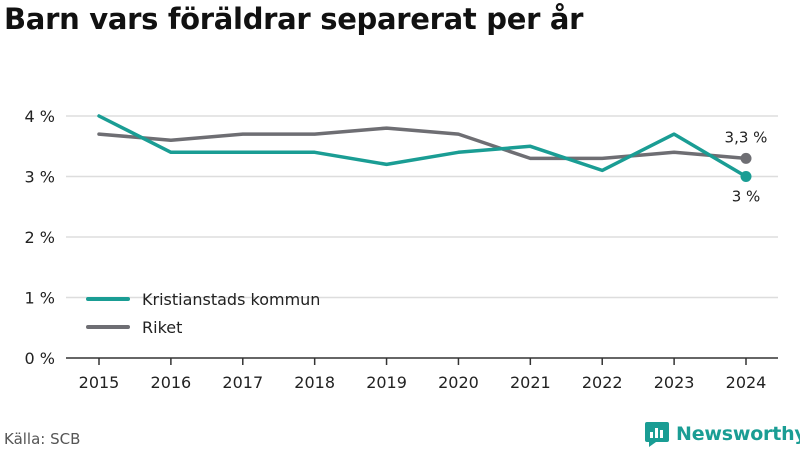  What do you see at coordinates (746, 176) in the screenshot?
I see `end-point-kristianstad` at bounding box center [746, 176].